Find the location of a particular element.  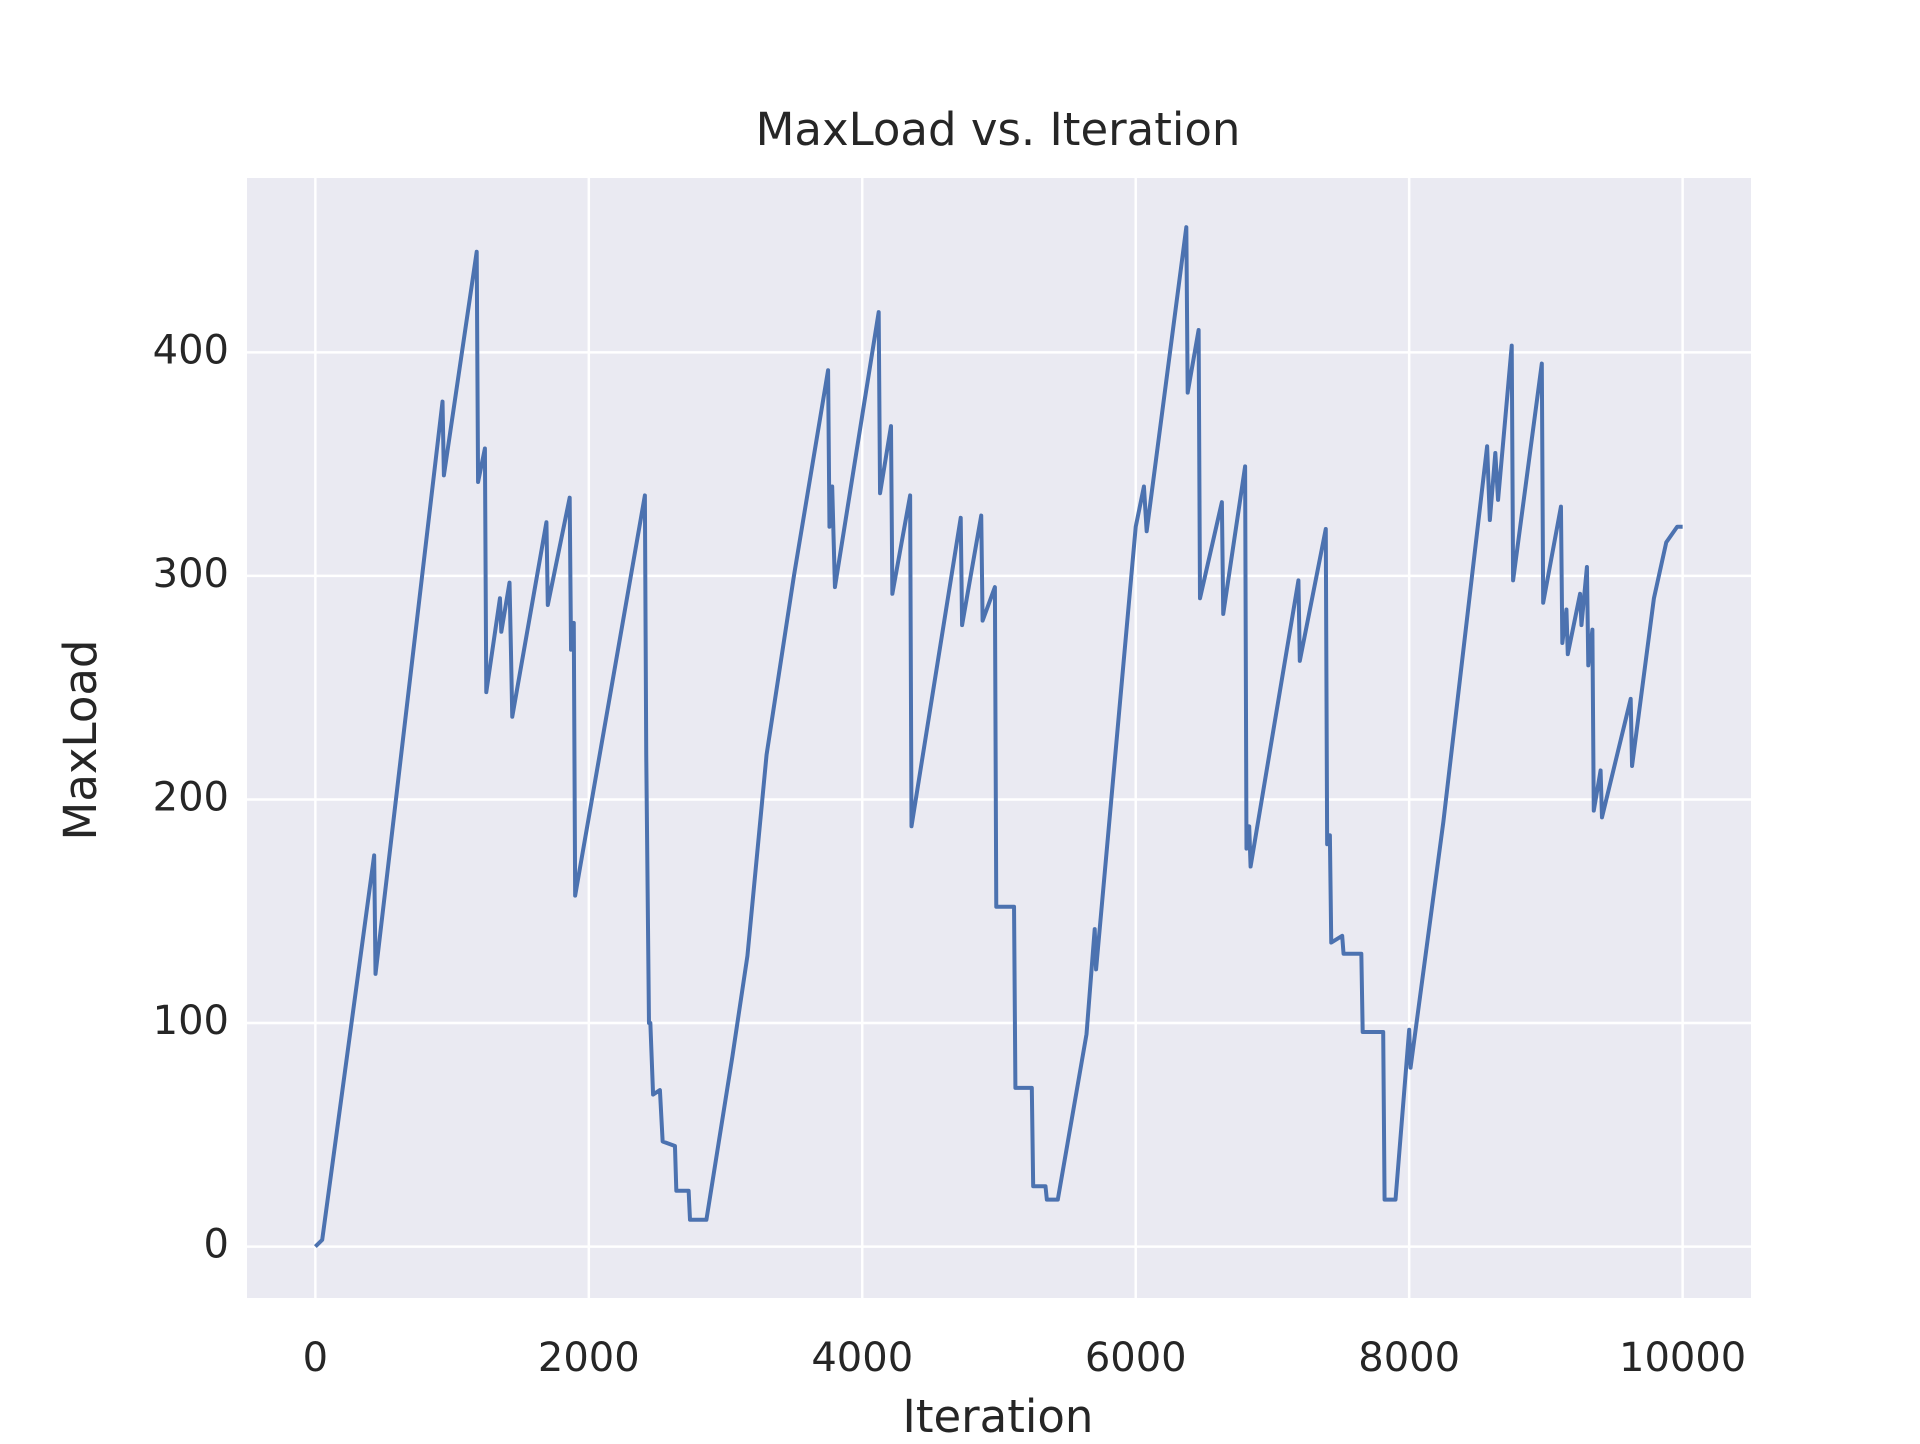

x-tick-label: 10000 is located at coordinates (1682, 1358).